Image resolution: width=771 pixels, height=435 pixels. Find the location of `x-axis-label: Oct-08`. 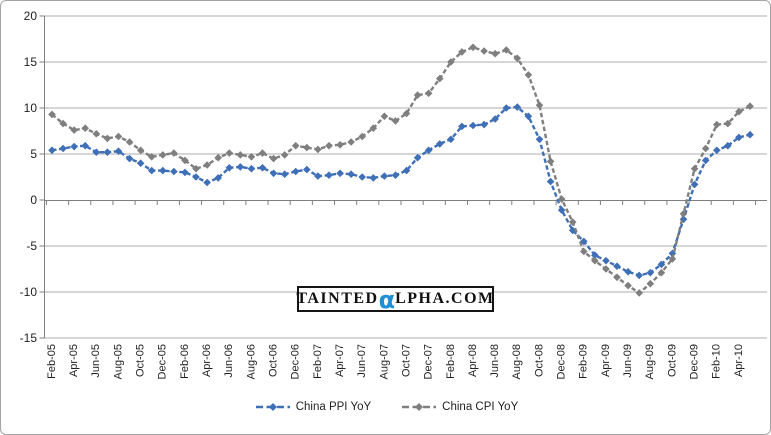

x-axis-label: Oct-08 is located at coordinates (539, 360).